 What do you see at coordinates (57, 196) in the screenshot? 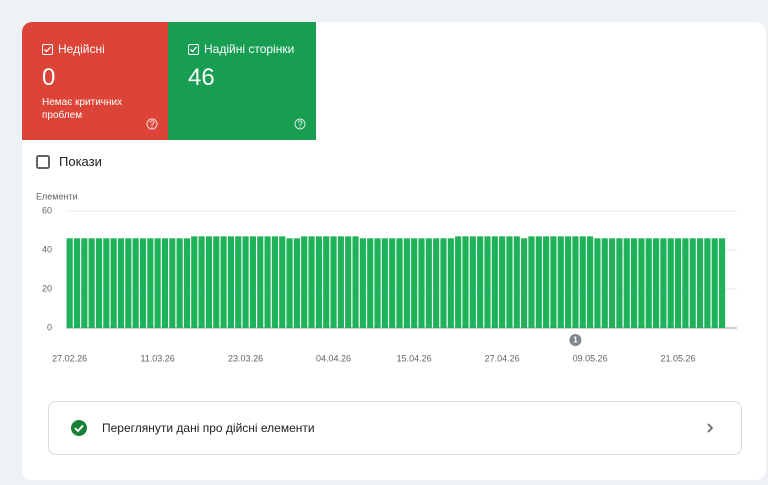
I see `y-axis-label: Елементи` at bounding box center [57, 196].